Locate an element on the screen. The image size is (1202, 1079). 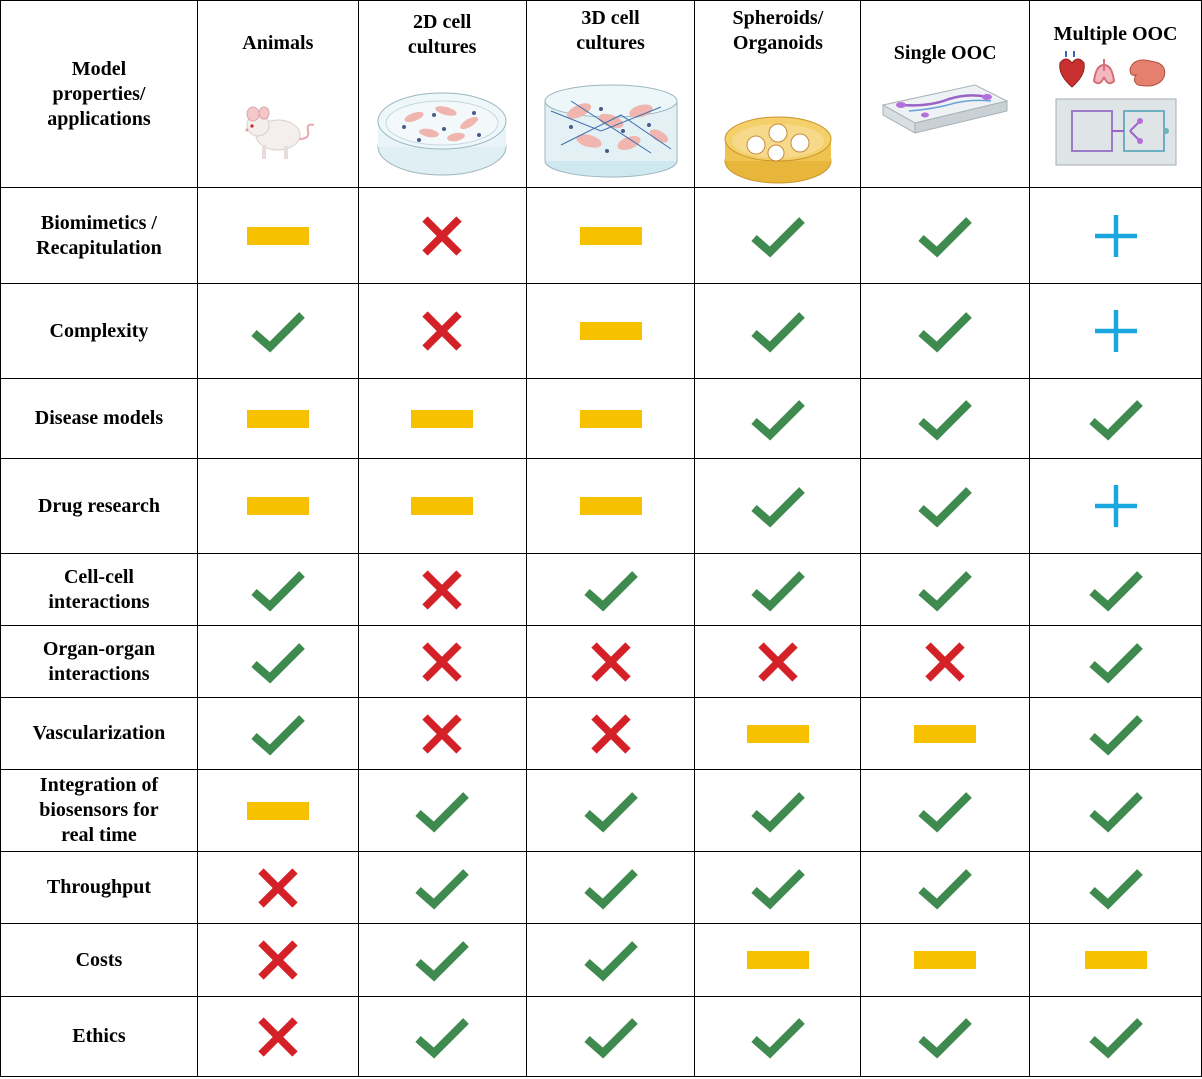
row-label: Ethics is located at coordinates (99, 1036).